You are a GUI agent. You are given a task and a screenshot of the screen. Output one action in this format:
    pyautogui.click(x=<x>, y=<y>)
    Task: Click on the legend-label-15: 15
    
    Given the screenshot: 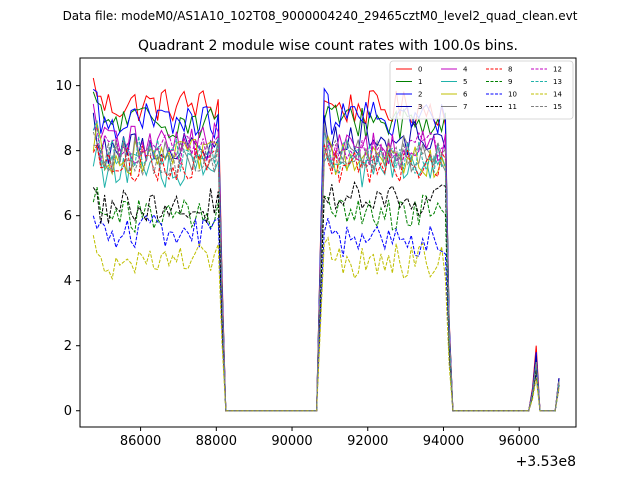 What is the action you would take?
    pyautogui.click(x=557, y=107)
    